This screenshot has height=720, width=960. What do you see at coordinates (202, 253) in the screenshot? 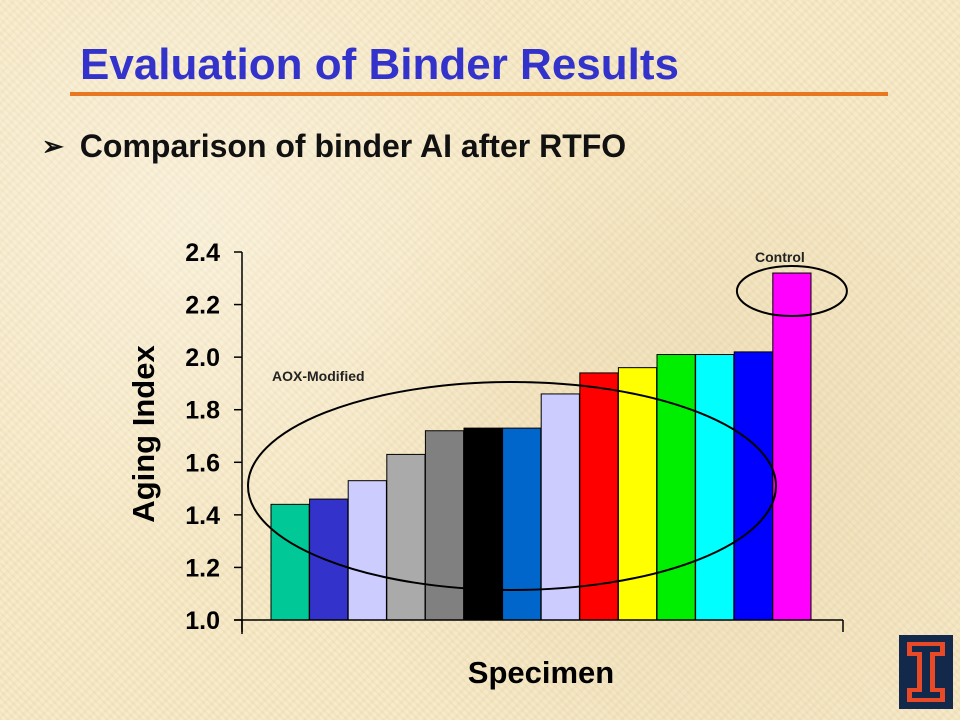
I see `y-tick-label: 2.4` at bounding box center [202, 253].